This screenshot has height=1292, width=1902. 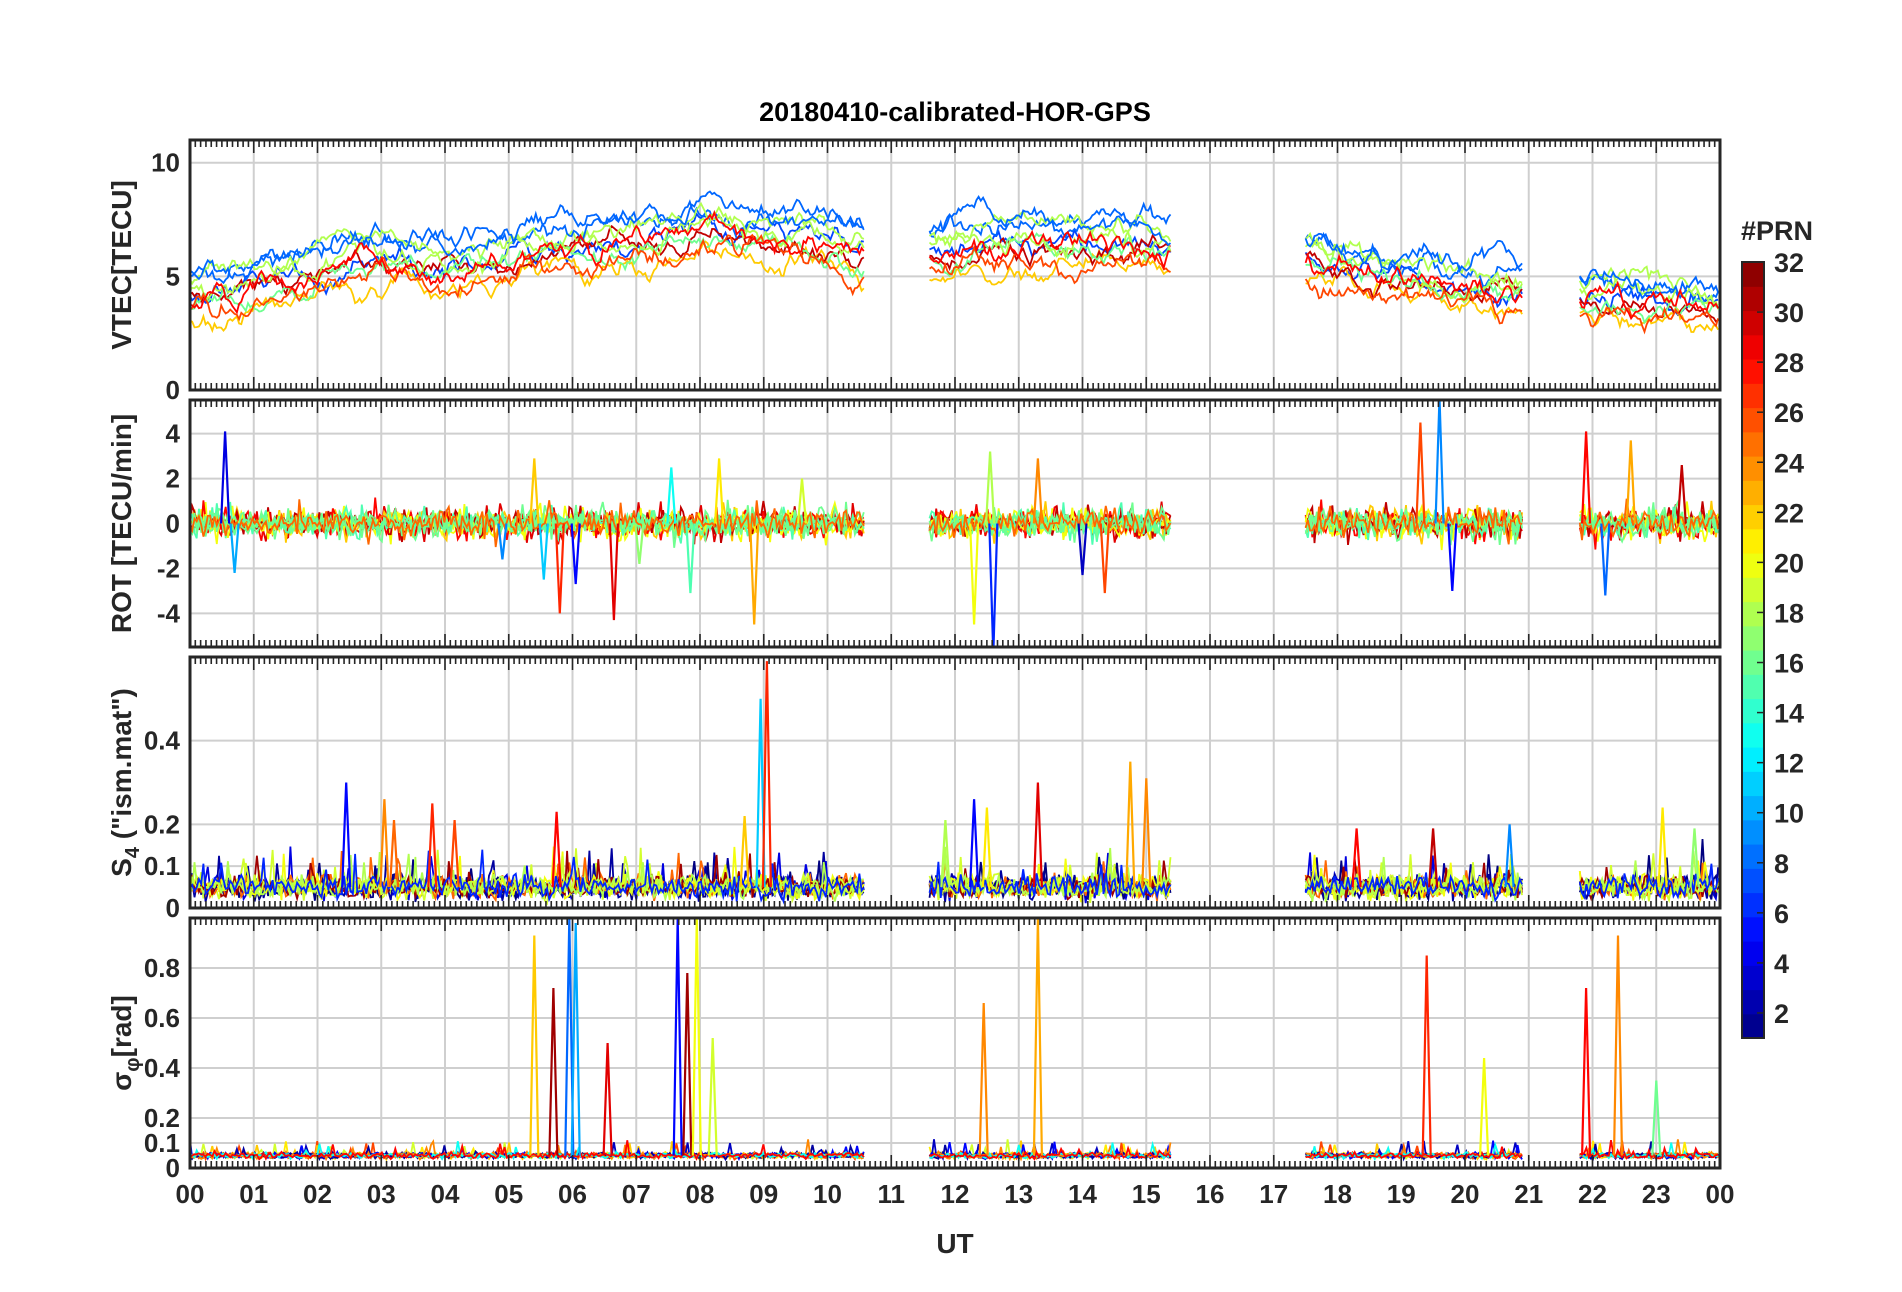 What do you see at coordinates (445, 1194) in the screenshot?
I see `x-tick-label: 04` at bounding box center [445, 1194].